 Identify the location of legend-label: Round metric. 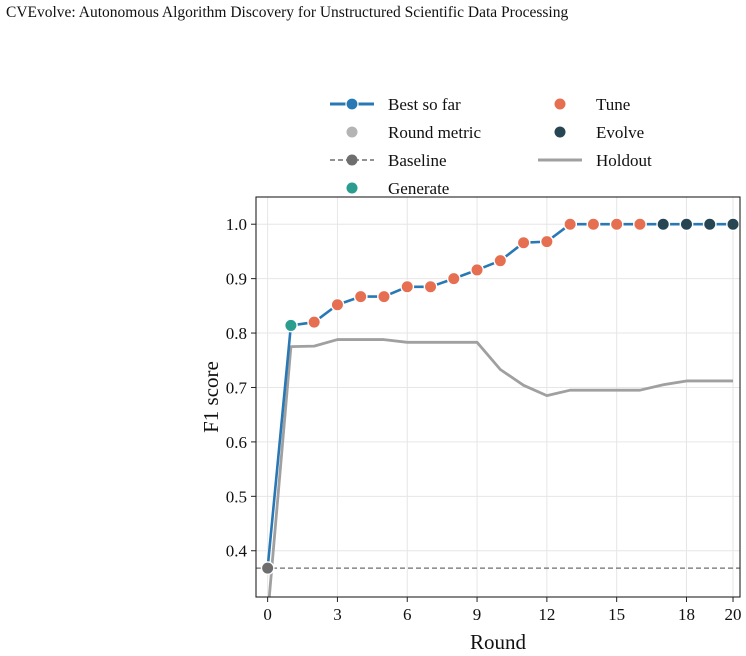
(434, 132).